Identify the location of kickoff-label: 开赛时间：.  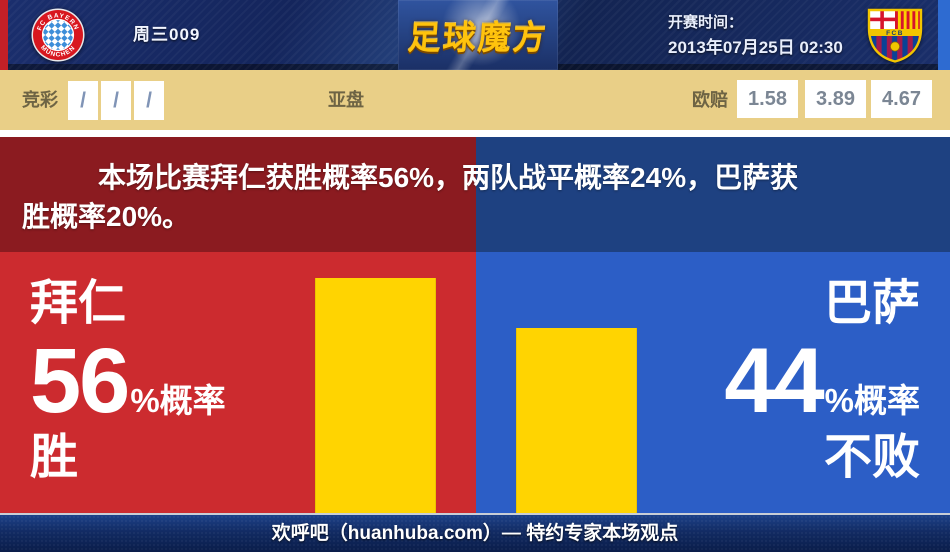
(706, 22).